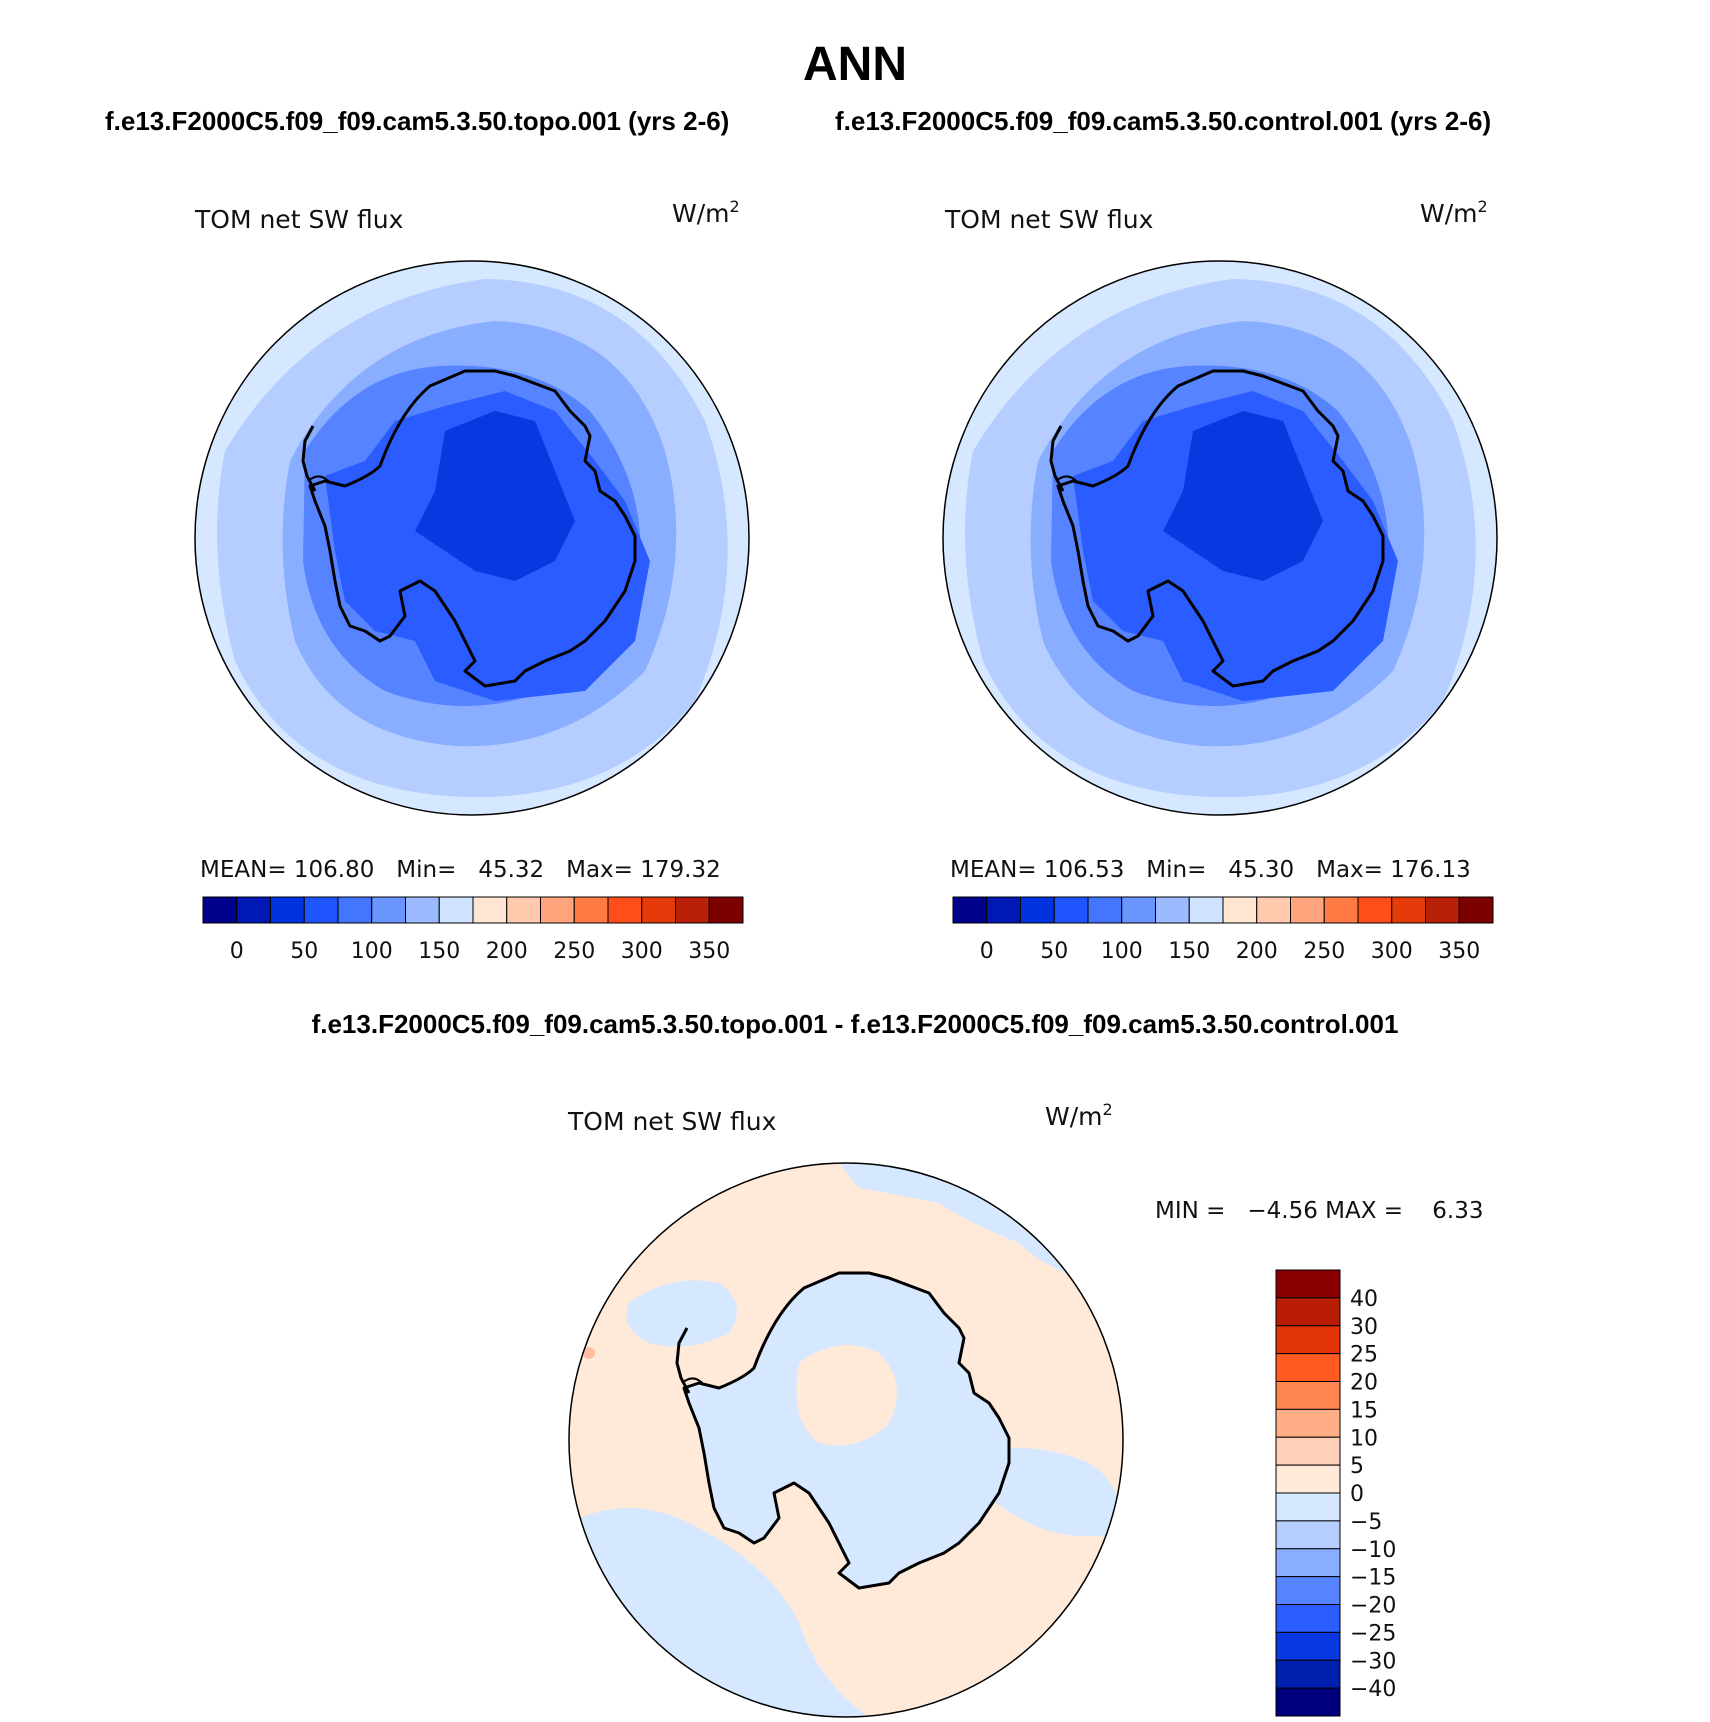 This screenshot has height=1722, width=1710. What do you see at coordinates (1357, 1494) in the screenshot?
I see `diff-colorbar-tick-label: 0` at bounding box center [1357, 1494].